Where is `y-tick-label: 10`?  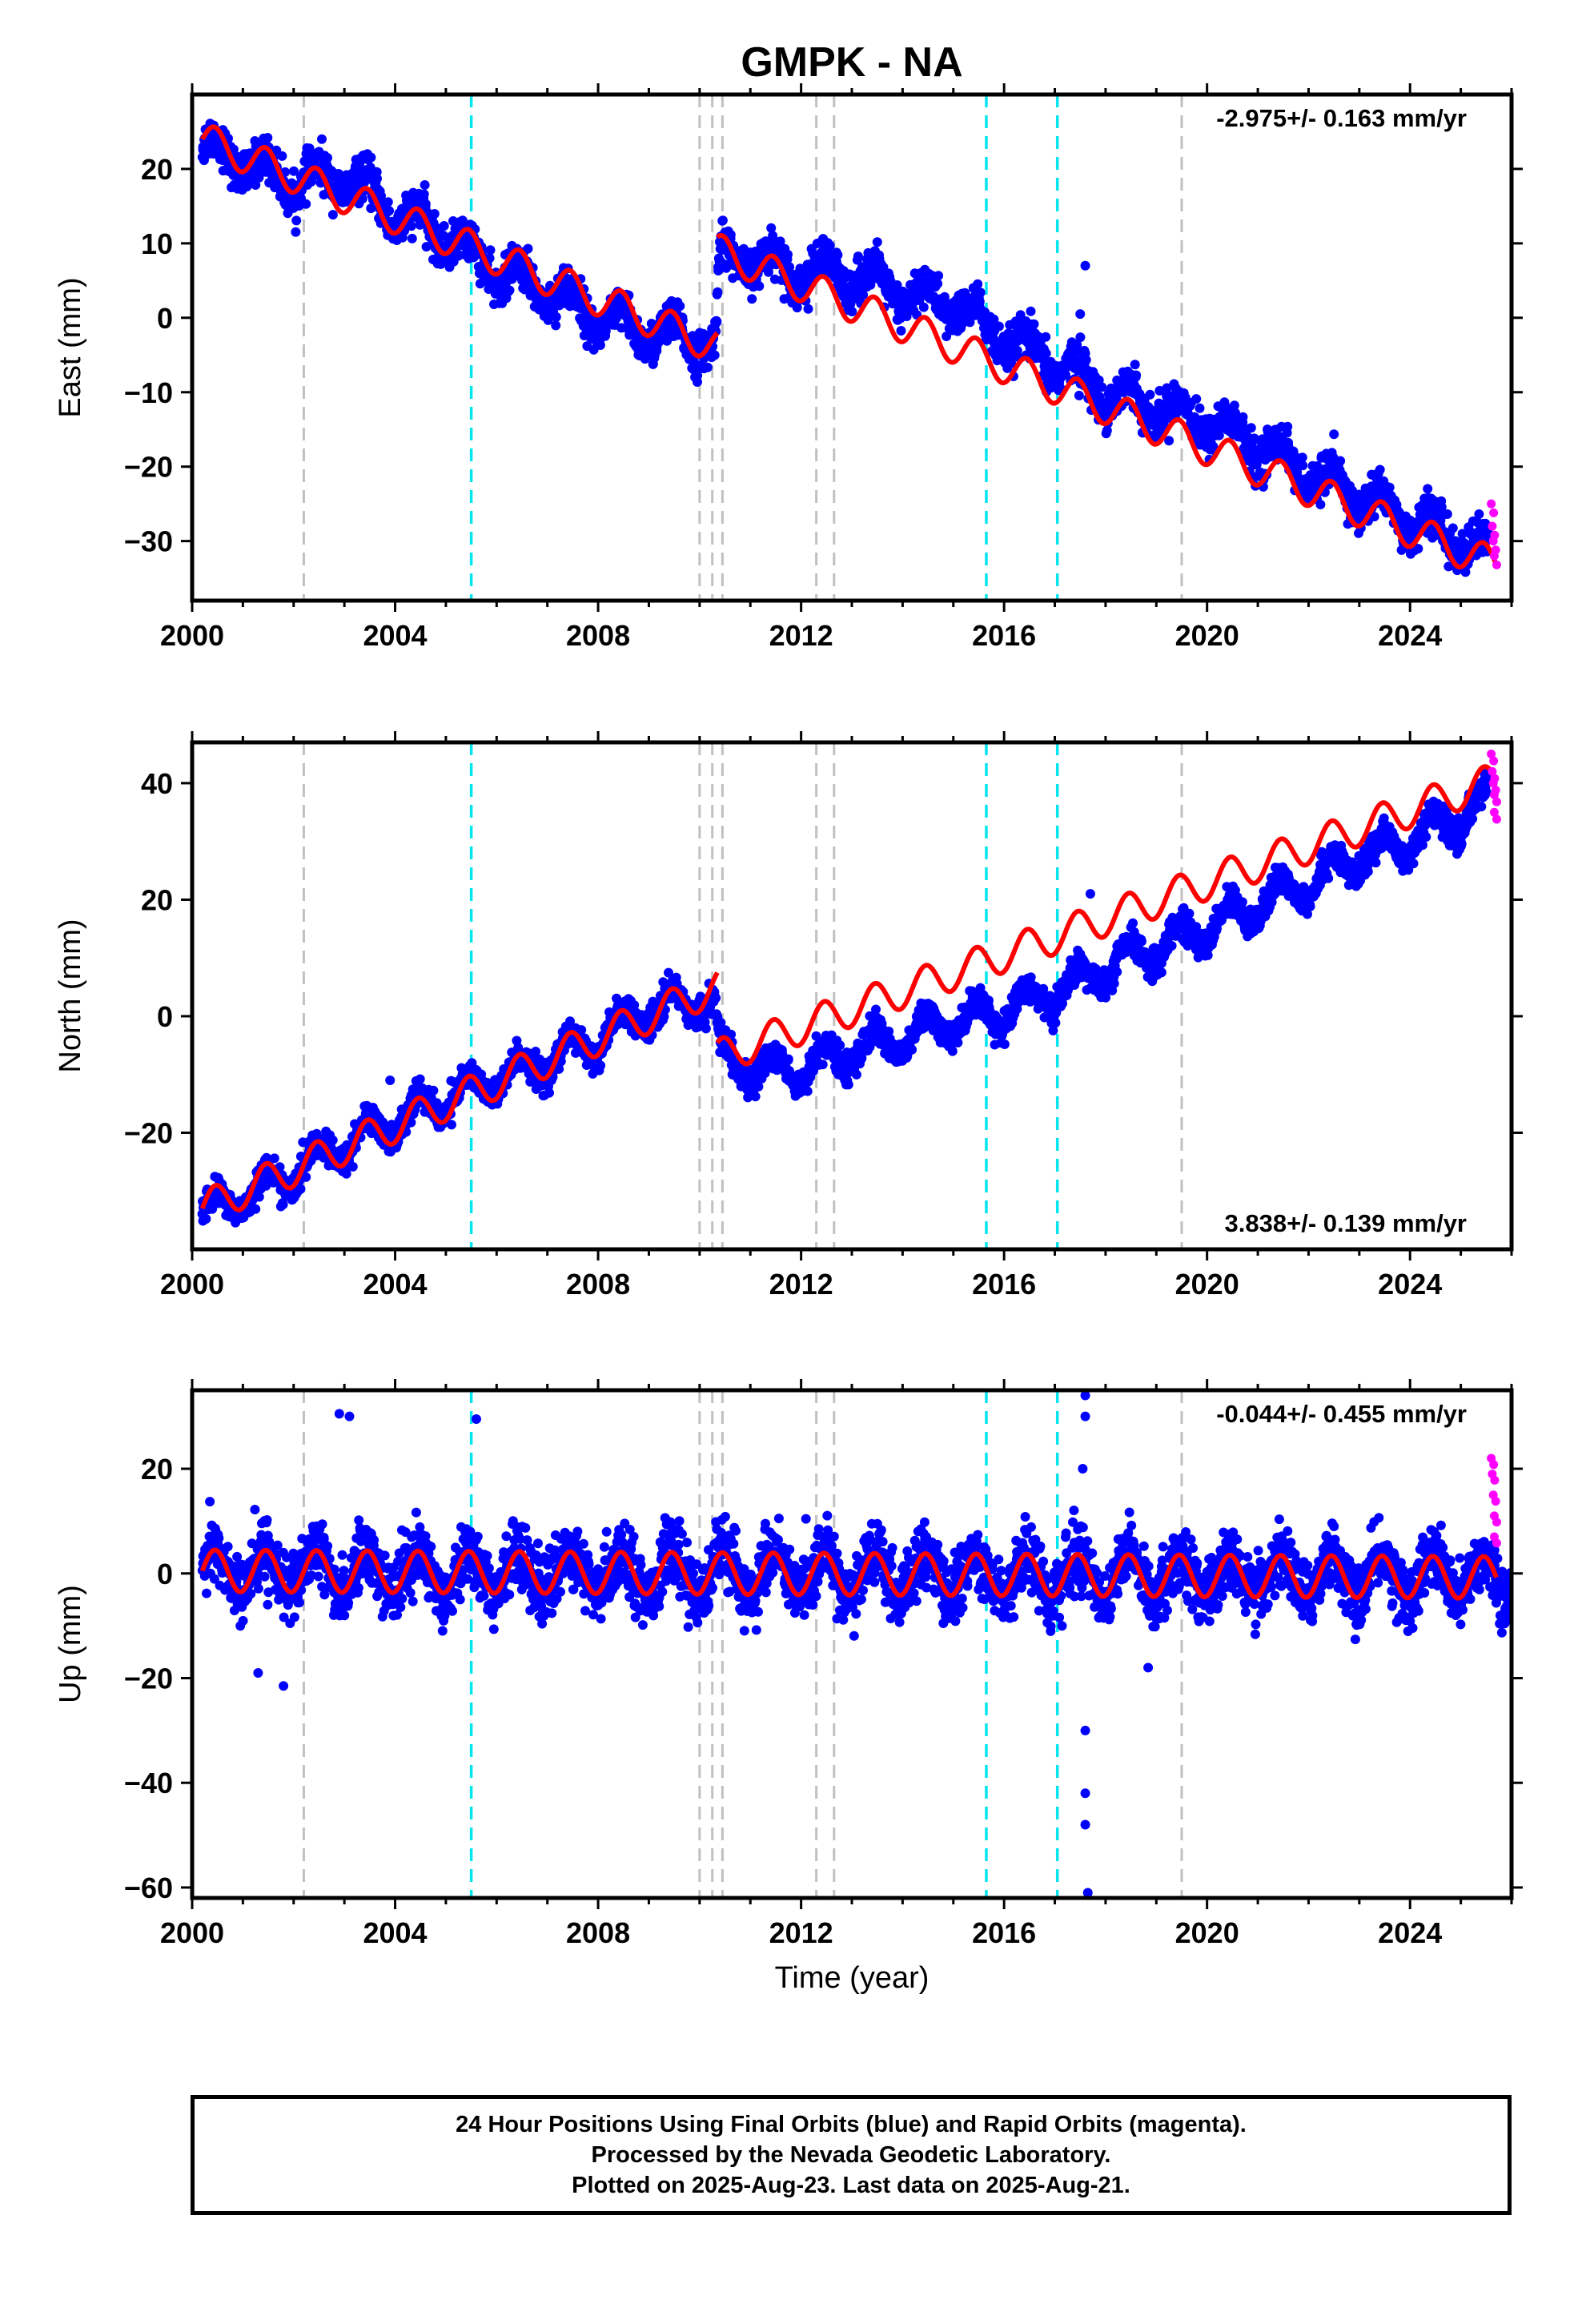
y-tick-label: 10 is located at coordinates (157, 243).